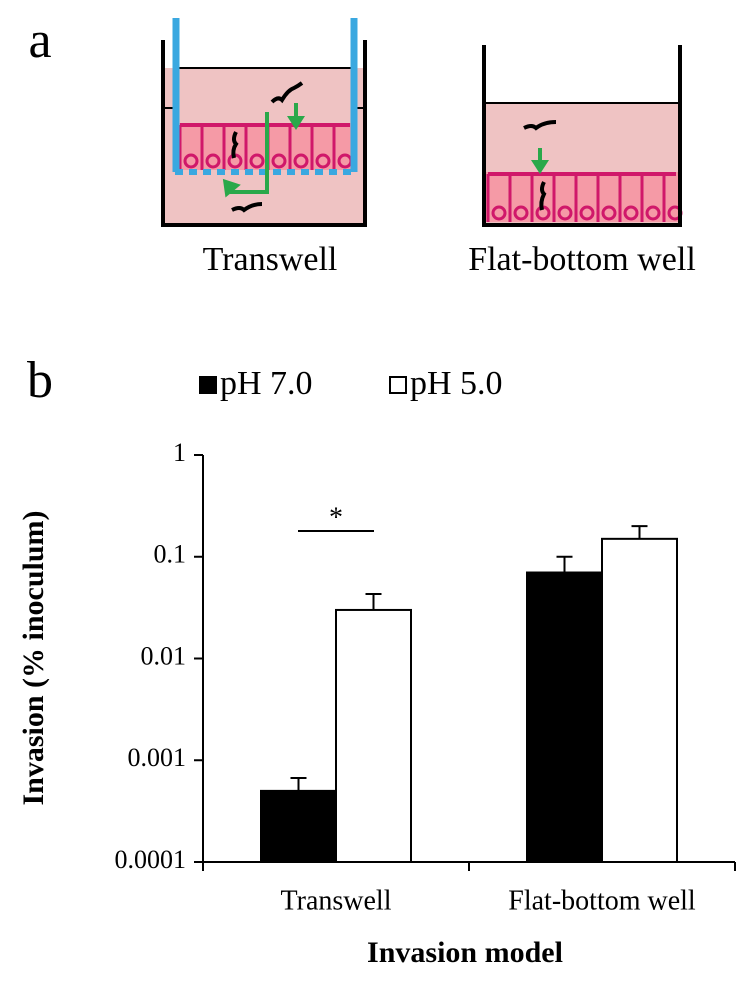  I want to click on x-tick-label: Flat-bottom well, so click(602, 900).